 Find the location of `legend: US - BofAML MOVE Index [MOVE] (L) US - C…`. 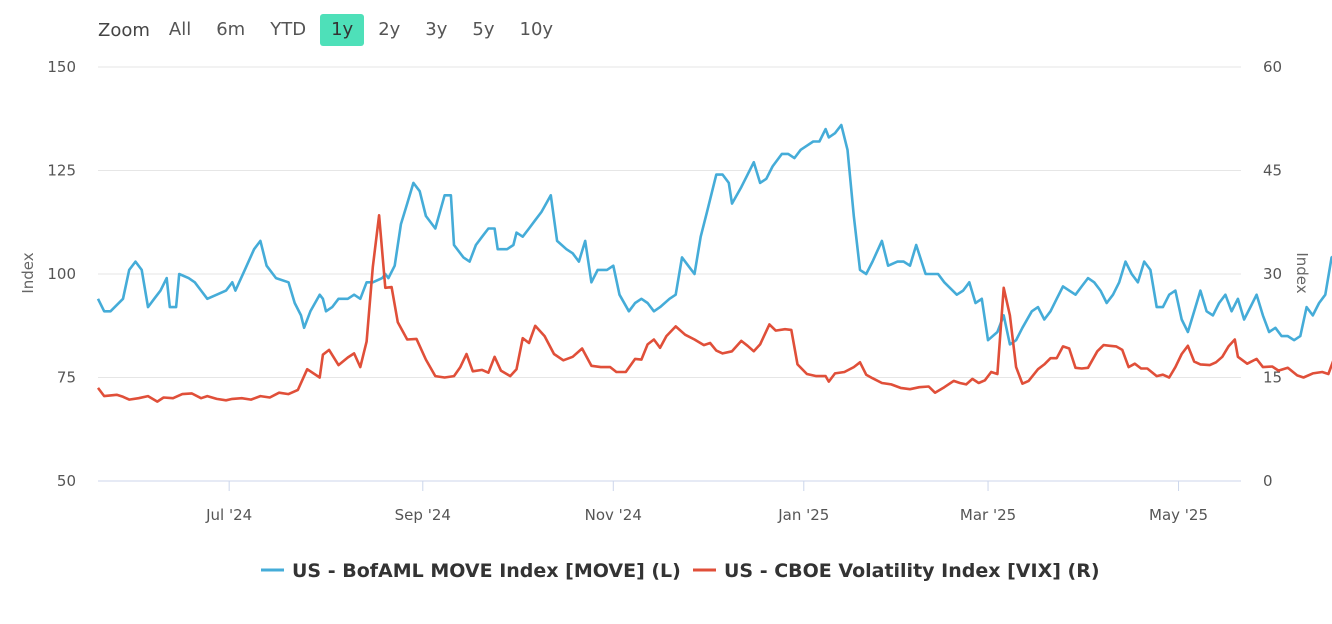

legend: US - BofAML MOVE Index [MOVE] (L) US - C… is located at coordinates (680, 571).